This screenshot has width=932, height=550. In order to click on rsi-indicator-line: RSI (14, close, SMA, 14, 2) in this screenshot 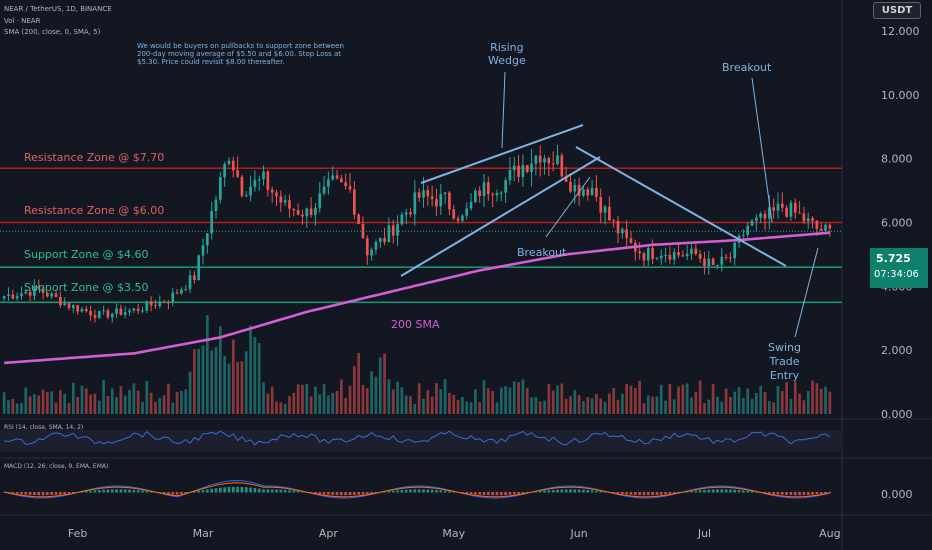, I will do `click(44, 427)`.